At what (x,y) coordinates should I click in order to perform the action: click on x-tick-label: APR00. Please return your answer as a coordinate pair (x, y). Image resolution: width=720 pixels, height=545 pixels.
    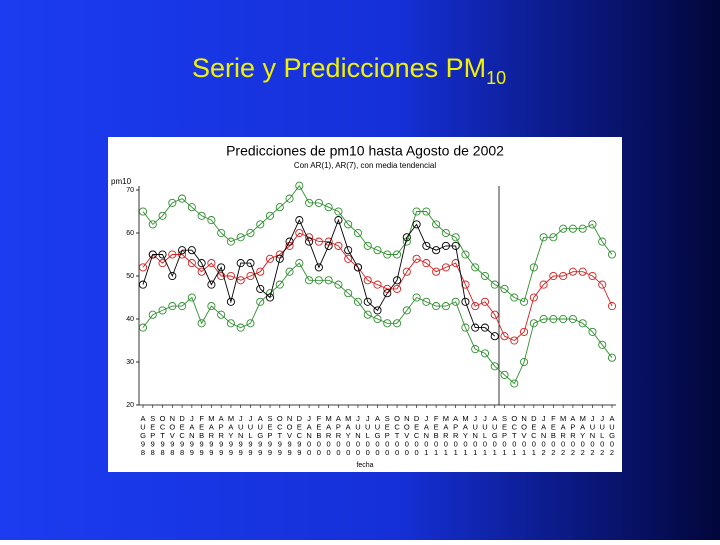
    Looking at the image, I should click on (338, 435).